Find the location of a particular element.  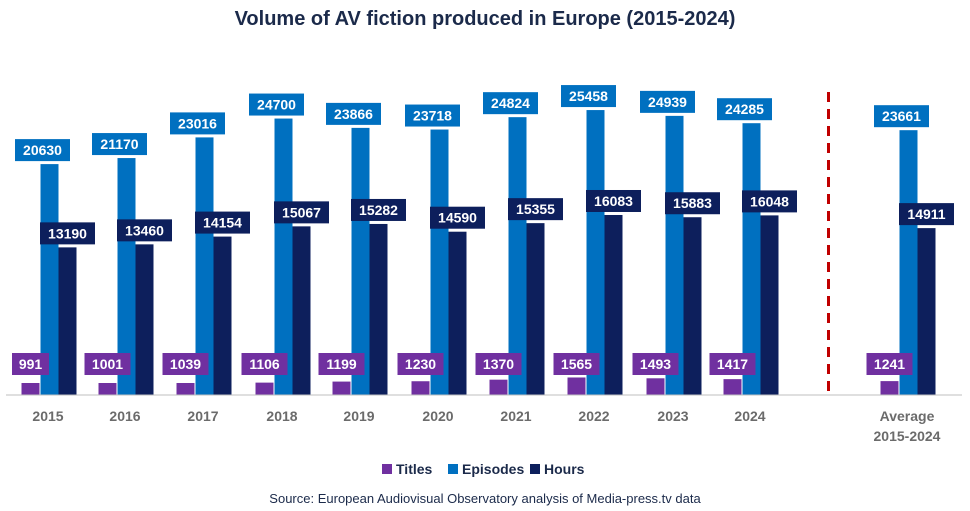

episodes-label-2: 23016 is located at coordinates (197, 123).